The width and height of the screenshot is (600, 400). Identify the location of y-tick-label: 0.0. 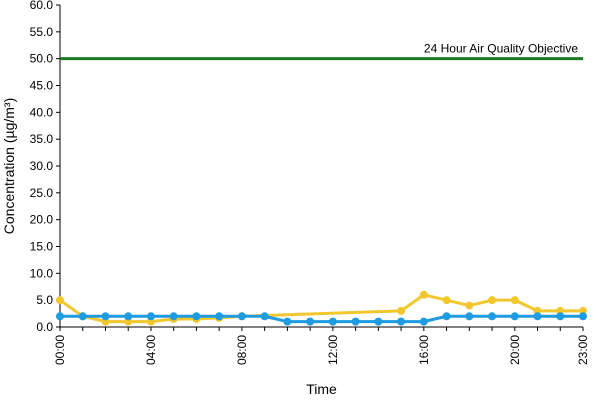
(44, 327).